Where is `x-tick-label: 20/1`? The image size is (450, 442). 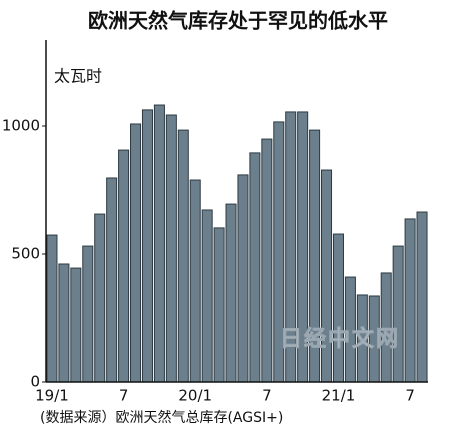
x-tick-label: 20/1 is located at coordinates (195, 396).